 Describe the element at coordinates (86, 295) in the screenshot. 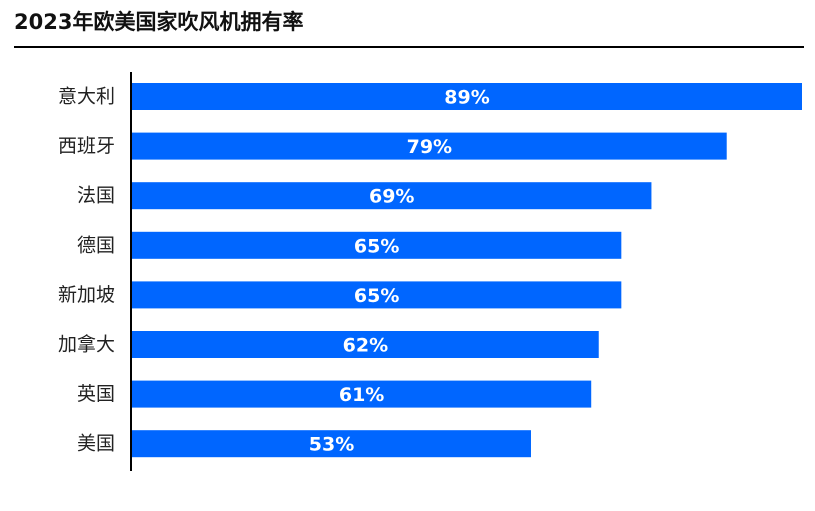

I see `category-label-4: 新加坡` at that location.